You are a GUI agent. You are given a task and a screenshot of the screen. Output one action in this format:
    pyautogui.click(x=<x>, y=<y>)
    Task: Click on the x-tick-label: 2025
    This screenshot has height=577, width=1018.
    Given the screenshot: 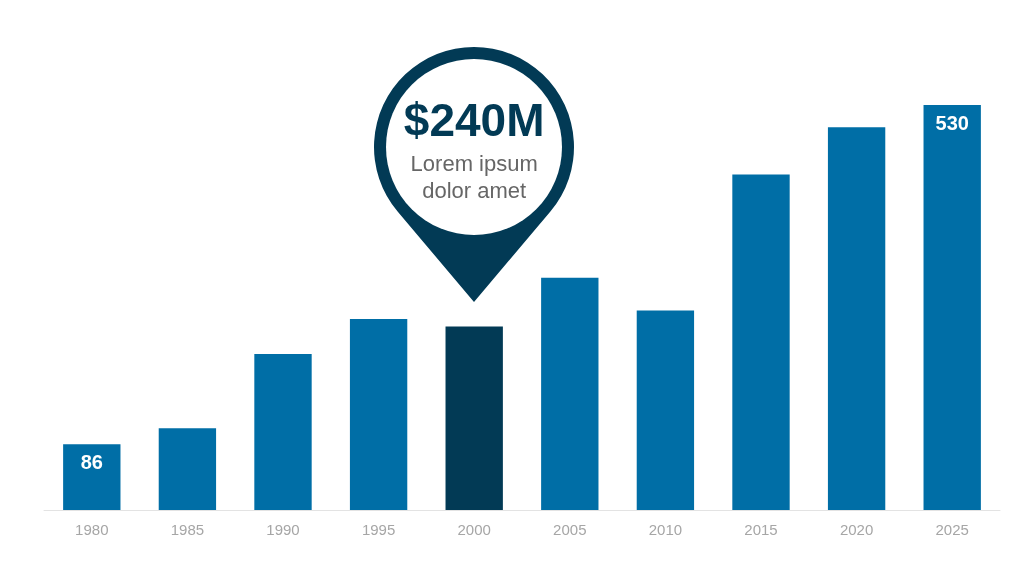 What is the action you would take?
    pyautogui.click(x=952, y=529)
    